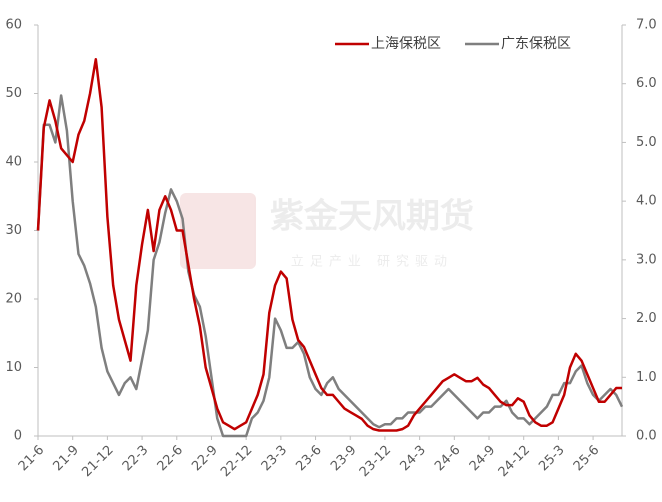 Image resolution: width=662 pixels, height=502 pixels. Describe the element at coordinates (97, 461) in the screenshot. I see `x-tick-label: 21-12` at that location.